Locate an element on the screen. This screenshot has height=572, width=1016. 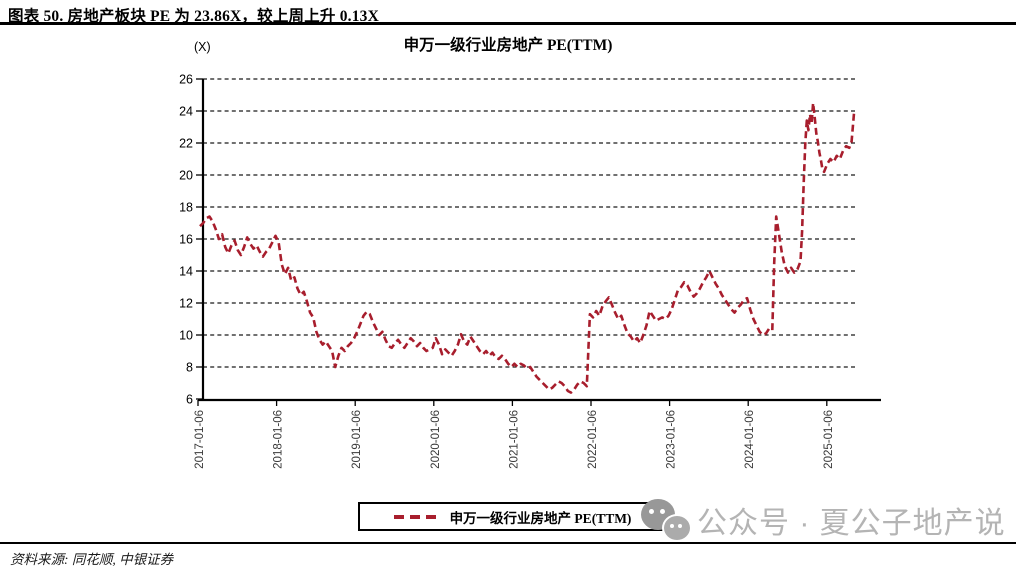
legend-dashed-line-sample is located at coordinates (416, 516).